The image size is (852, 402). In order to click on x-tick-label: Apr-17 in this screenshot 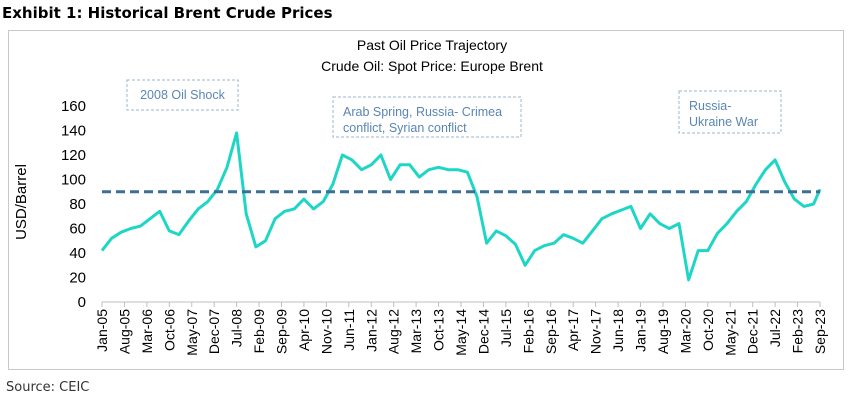, I will do `click(573, 330)`.